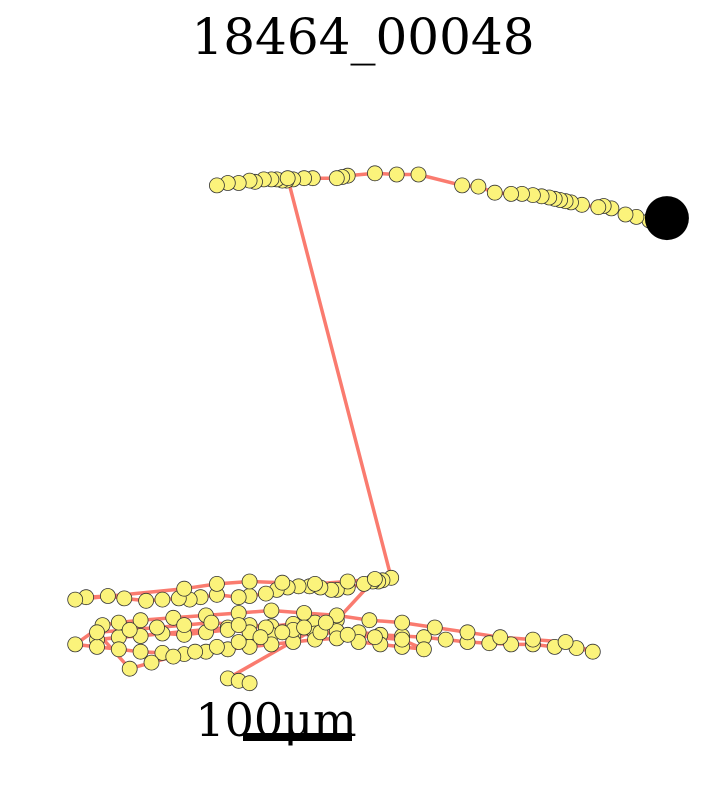 This screenshot has width=727, height=786. Describe the element at coordinates (297, 737) in the screenshot. I see `scale-bar-line` at that location.